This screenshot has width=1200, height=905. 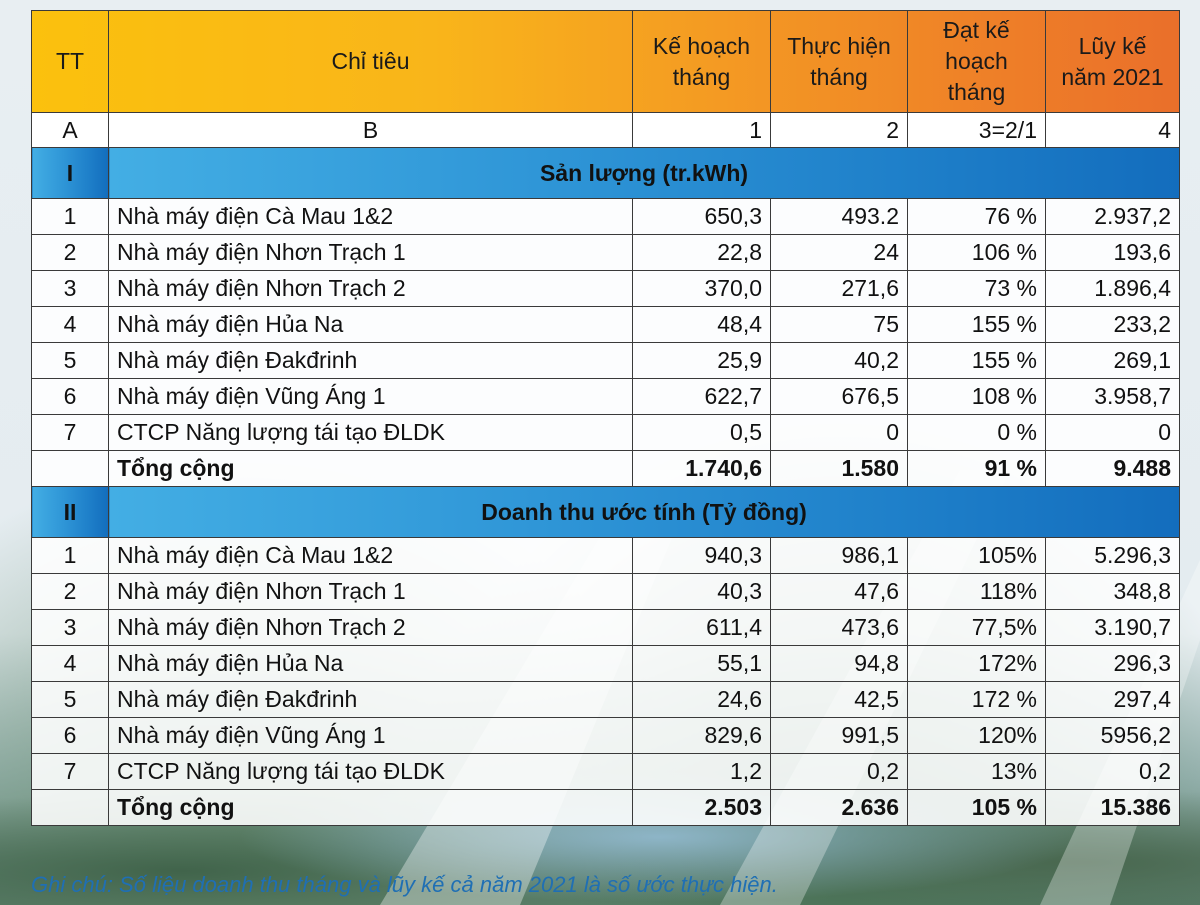 What do you see at coordinates (839, 807) in the screenshot?
I see `total-actual: 2.636` at bounding box center [839, 807].